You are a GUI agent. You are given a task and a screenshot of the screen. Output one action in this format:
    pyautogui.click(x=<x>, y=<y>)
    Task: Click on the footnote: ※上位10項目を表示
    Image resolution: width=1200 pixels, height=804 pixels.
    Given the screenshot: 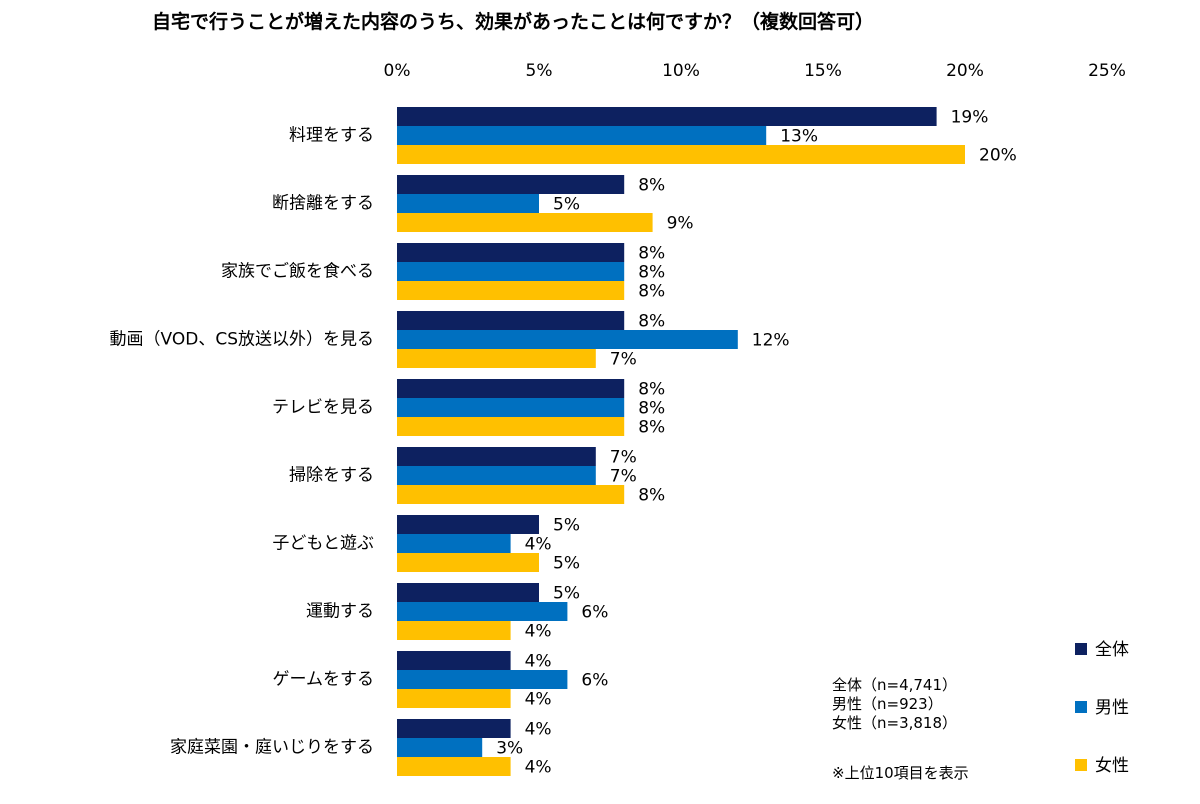 What is the action you would take?
    pyautogui.click(x=900, y=773)
    